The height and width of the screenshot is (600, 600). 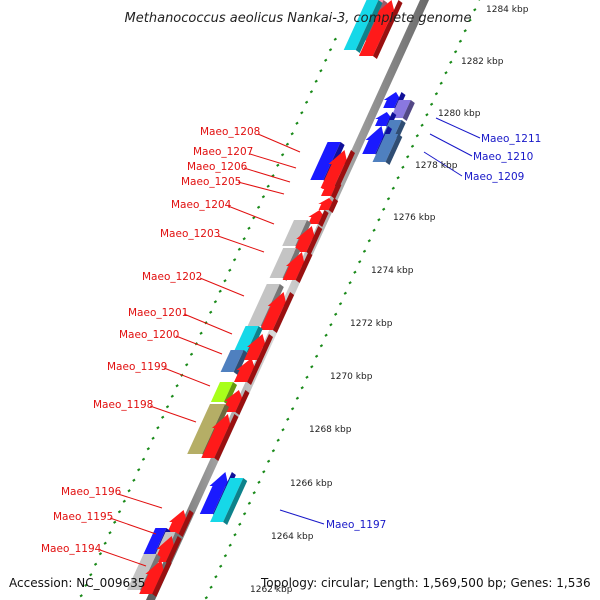 What do you see at coordinates (292, 537) in the screenshot?
I see `tick-label-1264: 1264 kbp` at bounding box center [292, 537].